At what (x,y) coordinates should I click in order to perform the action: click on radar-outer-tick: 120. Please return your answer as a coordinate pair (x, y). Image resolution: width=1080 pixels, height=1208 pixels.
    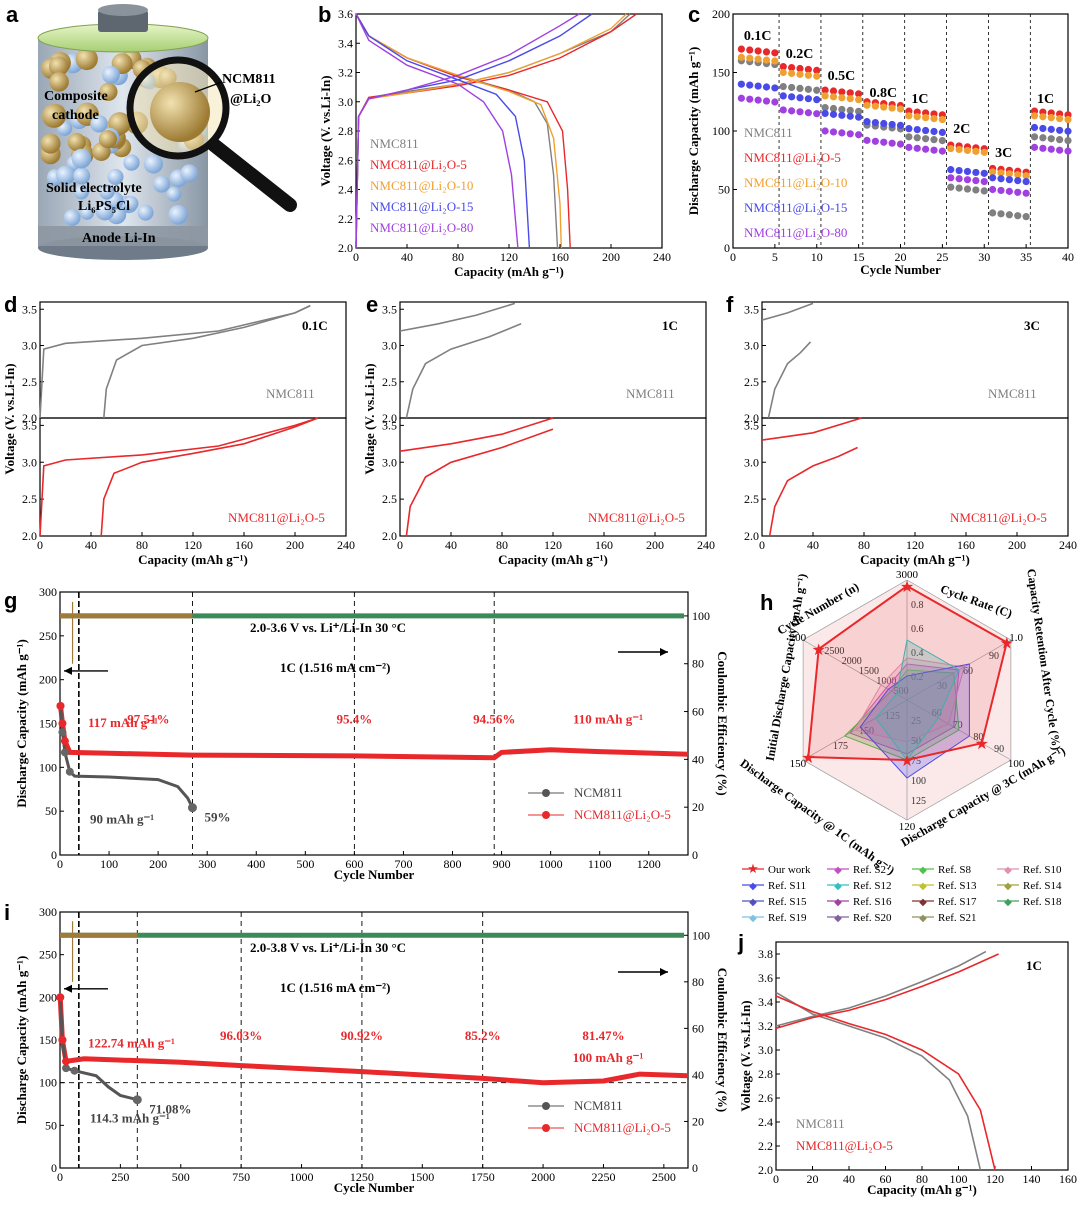
    Looking at the image, I should click on (907, 827).